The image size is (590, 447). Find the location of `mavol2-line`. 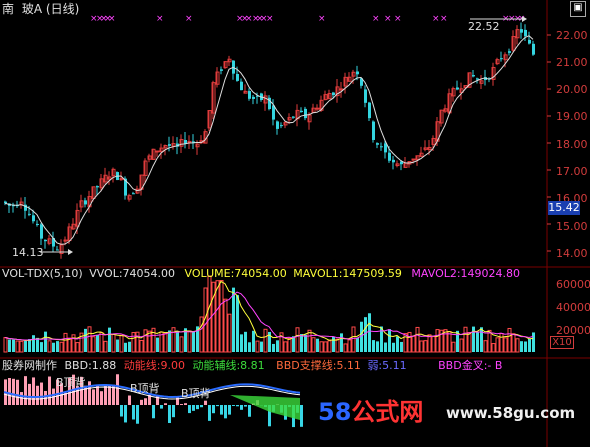

mavol2-line is located at coordinates (269, 316).